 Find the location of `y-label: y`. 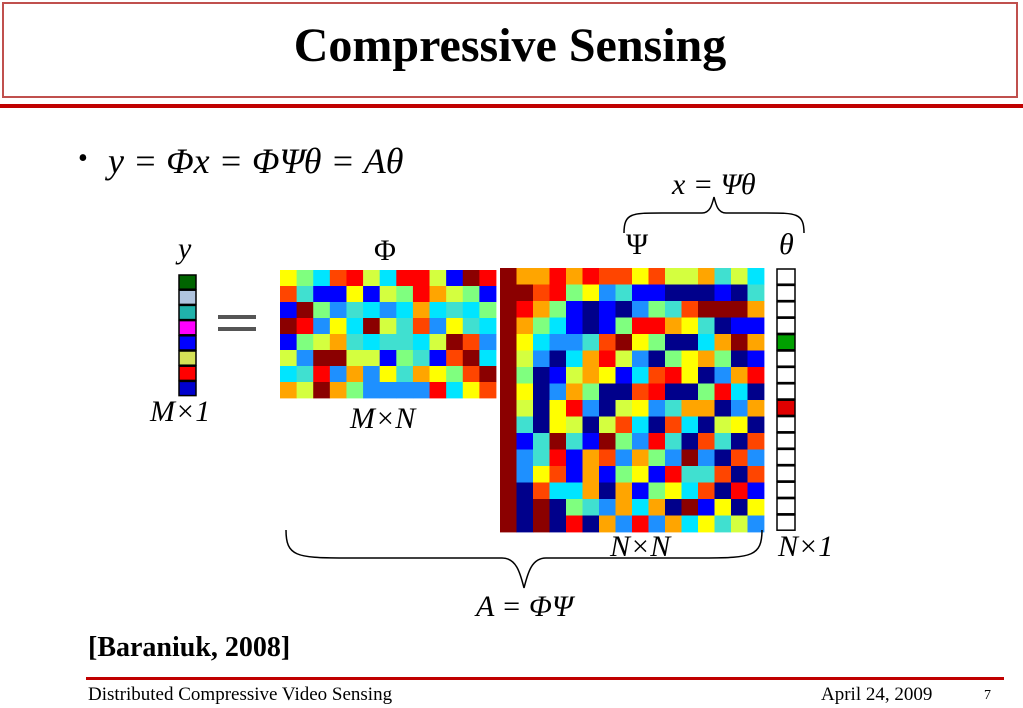

y-label: y is located at coordinates (185, 248).